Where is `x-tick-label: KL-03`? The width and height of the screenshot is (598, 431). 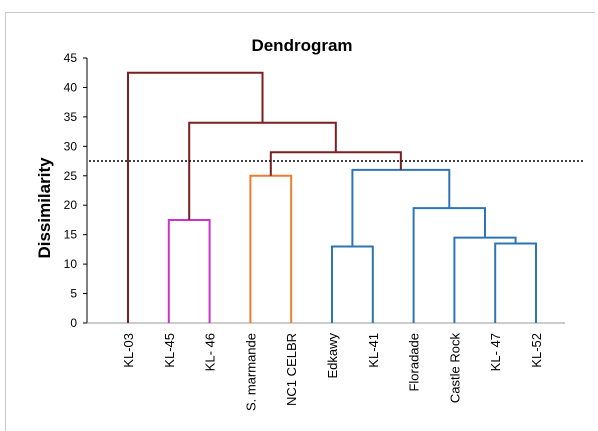 x-tick-label: KL-03 is located at coordinates (128, 350).